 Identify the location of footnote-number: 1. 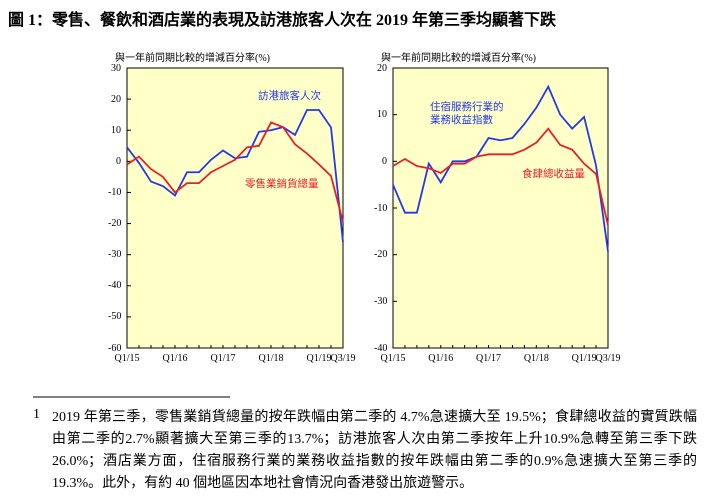
(36, 414).